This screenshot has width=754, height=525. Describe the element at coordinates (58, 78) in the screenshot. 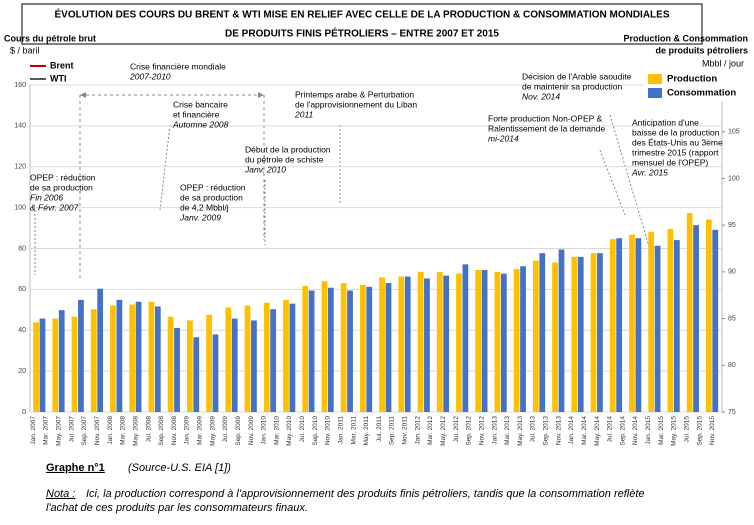

I see `legend-label: WTI` at that location.